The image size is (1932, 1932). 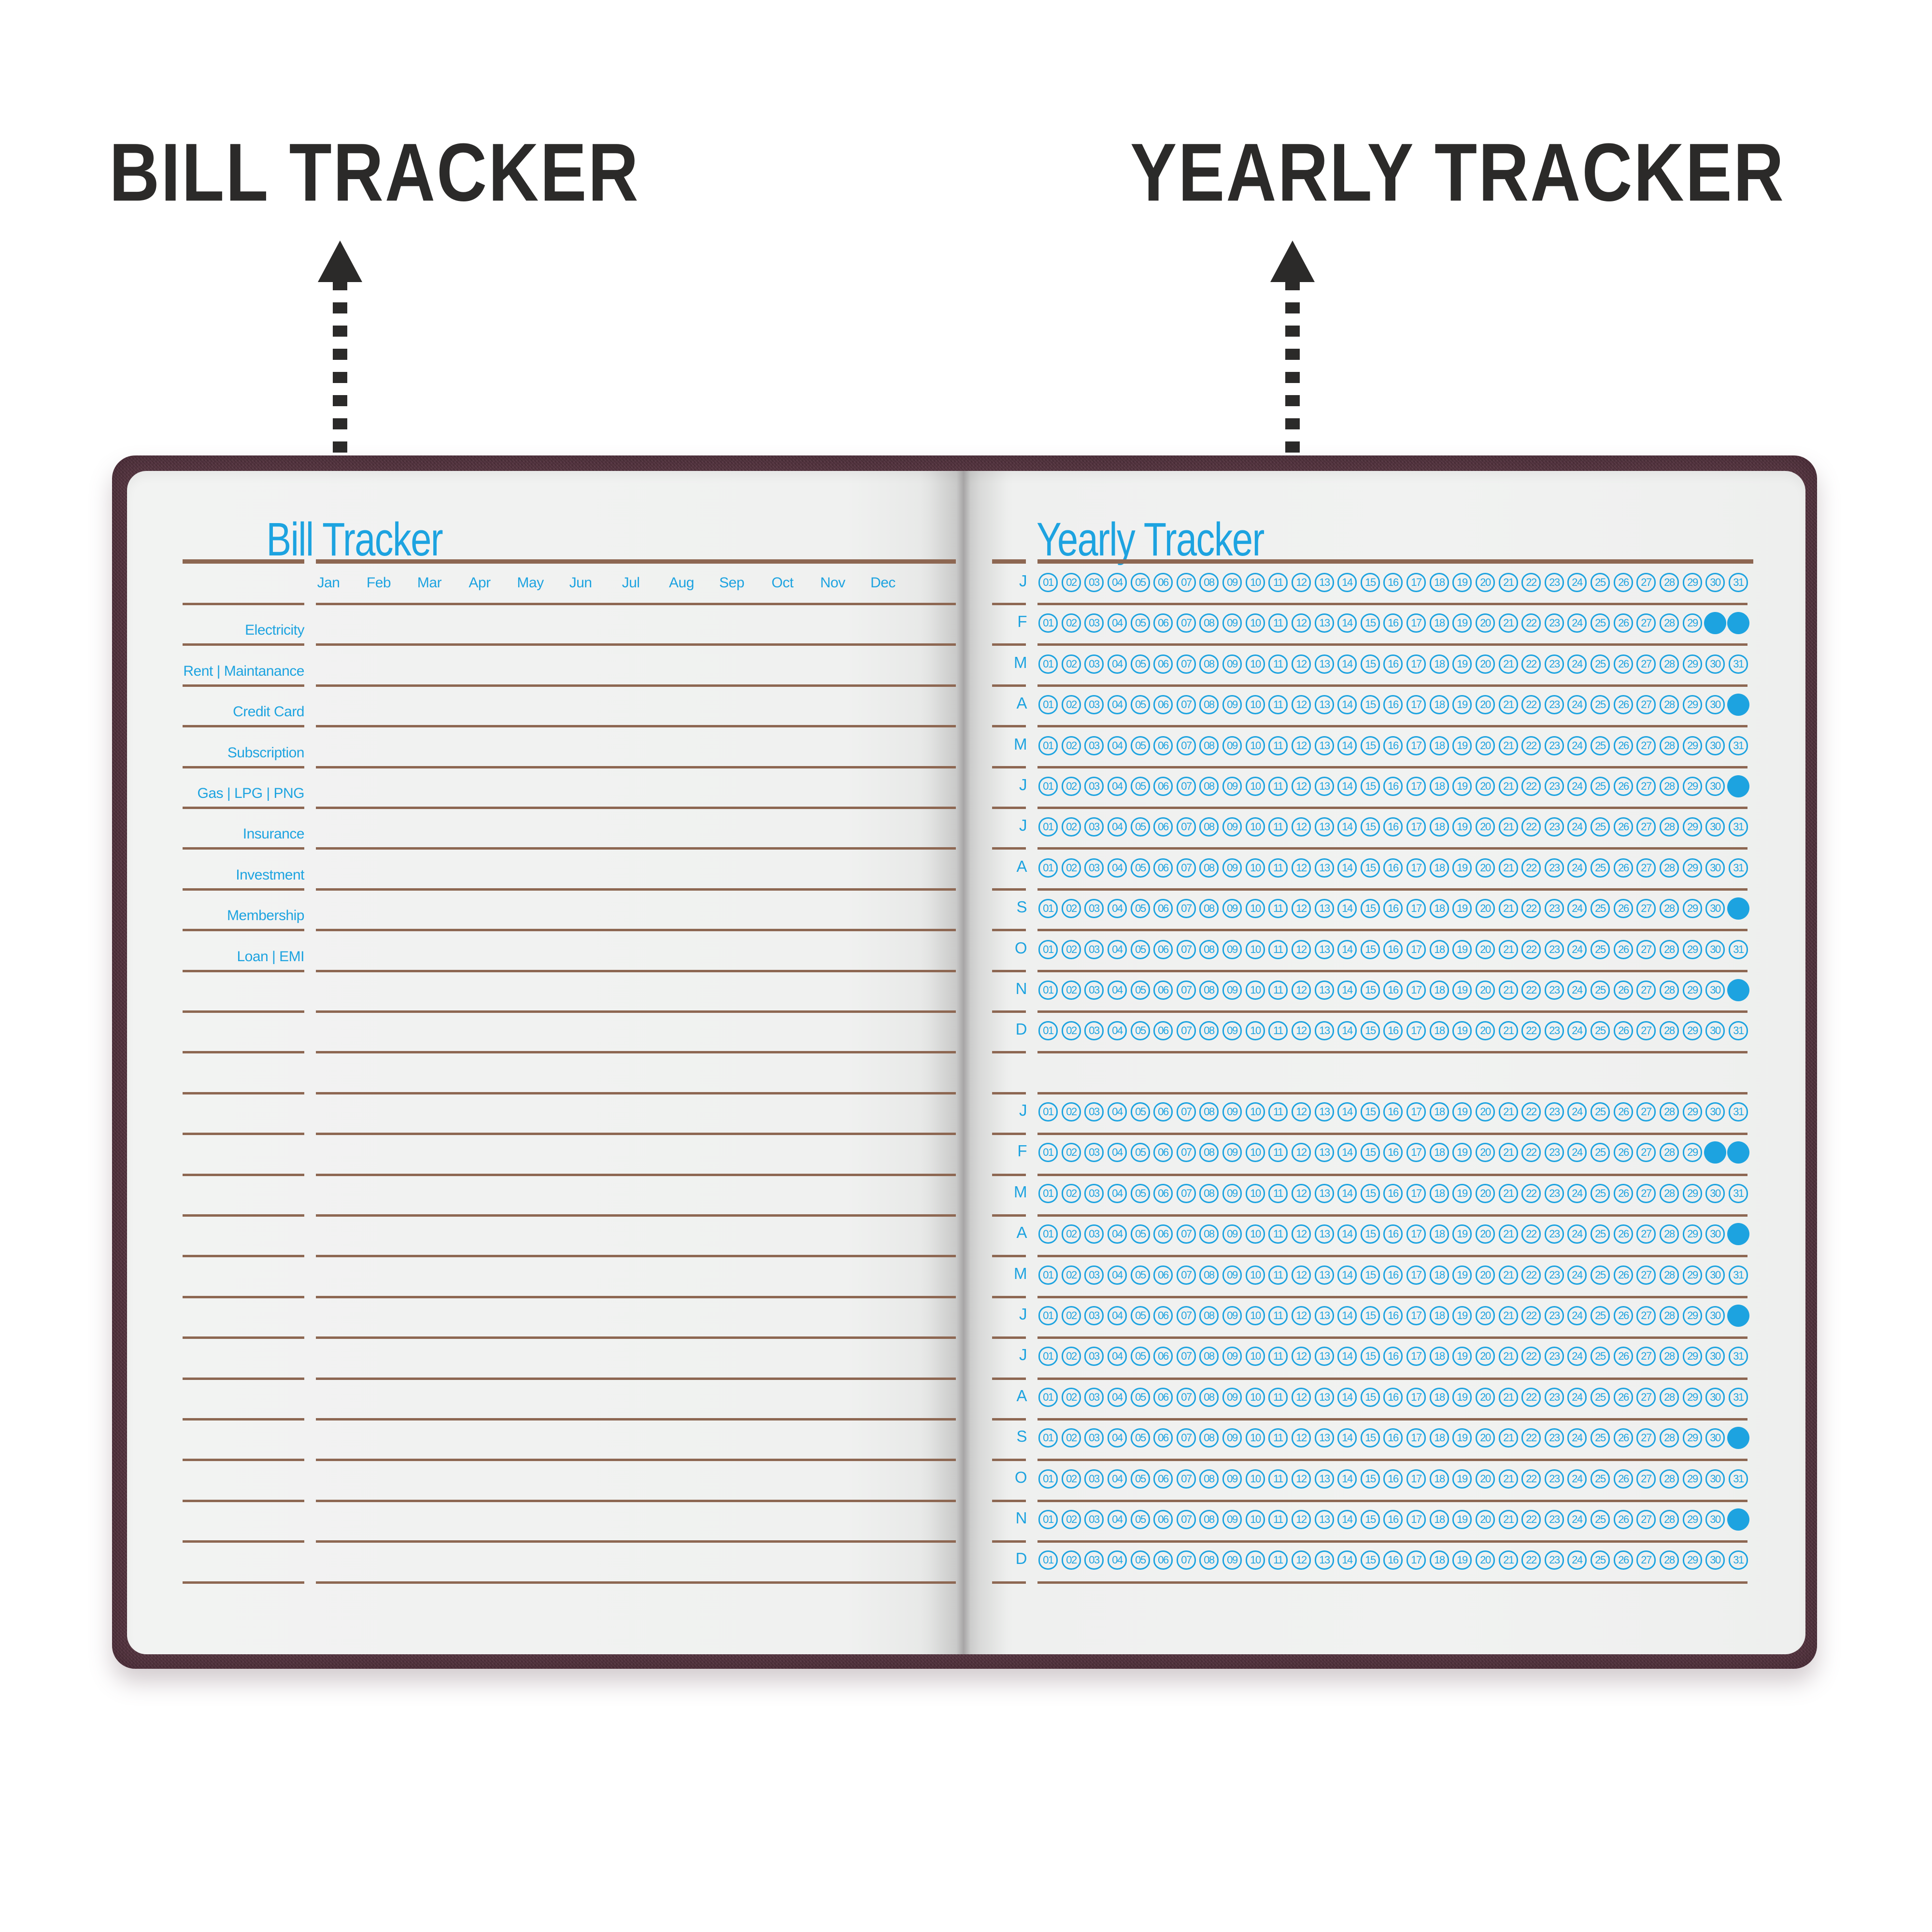 I want to click on day-circle: 17, so click(x=1416, y=1112).